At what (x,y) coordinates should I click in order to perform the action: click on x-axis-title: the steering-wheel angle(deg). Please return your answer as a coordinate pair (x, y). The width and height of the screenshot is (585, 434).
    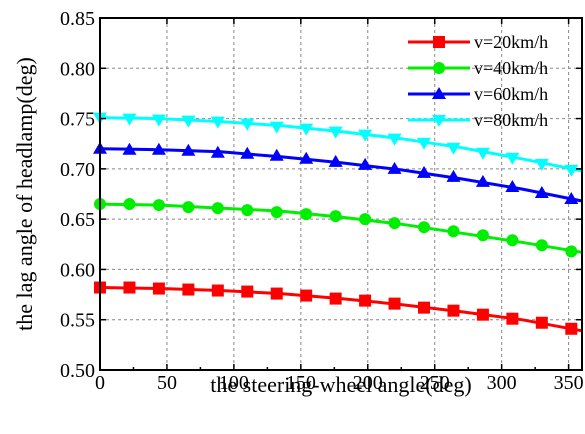
    Looking at the image, I should click on (340, 384).